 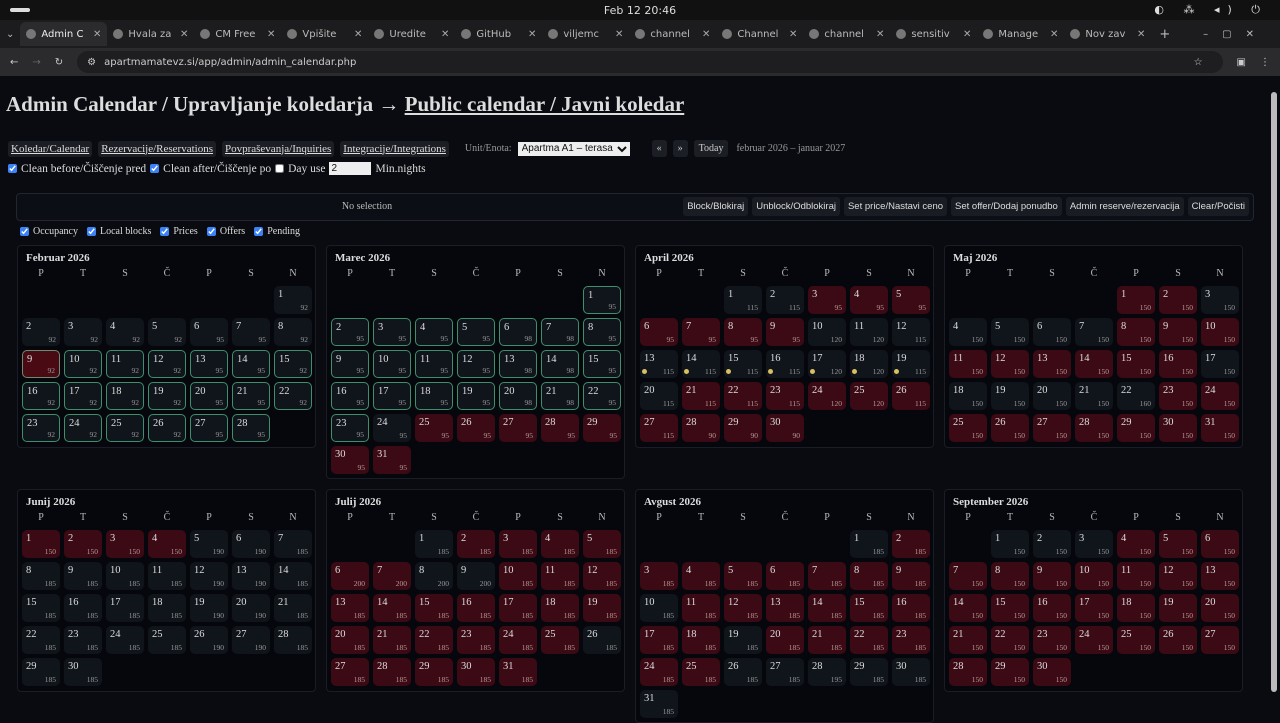 I want to click on nav-calendar: Koledar/Calendar, so click(x=50, y=148).